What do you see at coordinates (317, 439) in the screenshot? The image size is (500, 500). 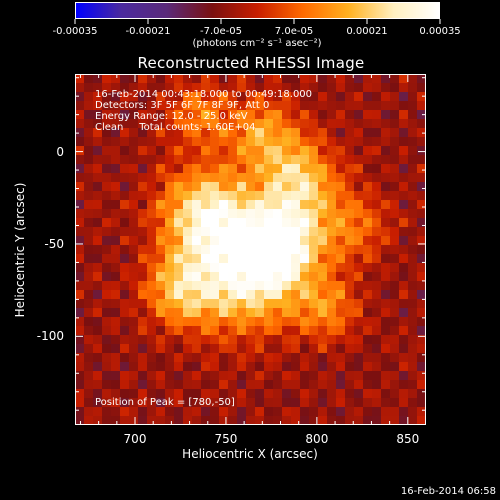 I see `x-tick-label: 800` at bounding box center [317, 439].